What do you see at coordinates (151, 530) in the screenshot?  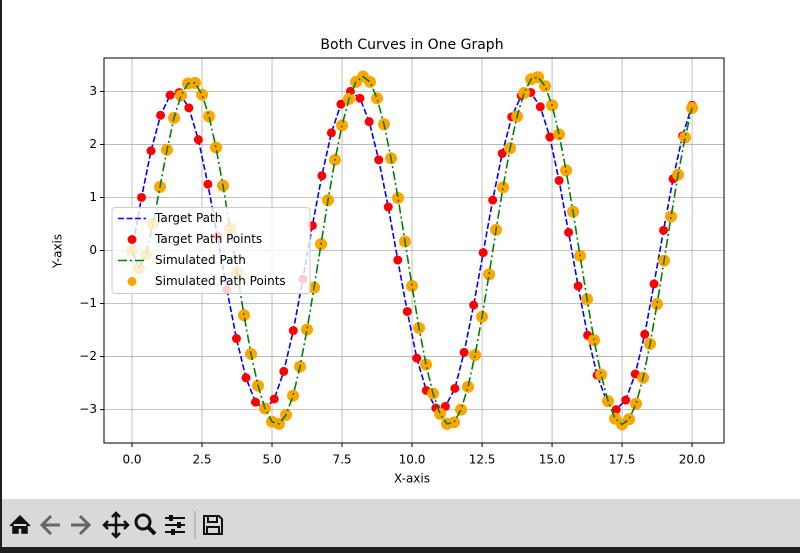 I see `zoom-handle` at bounding box center [151, 530].